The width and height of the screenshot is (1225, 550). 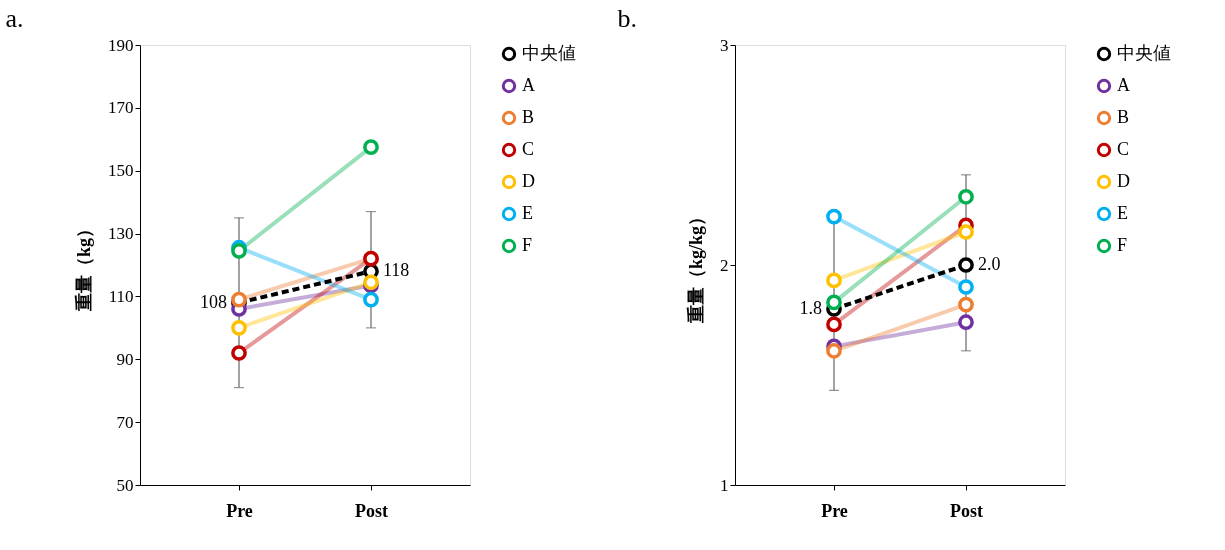 I want to click on data-label: 2.0, so click(x=989, y=264).